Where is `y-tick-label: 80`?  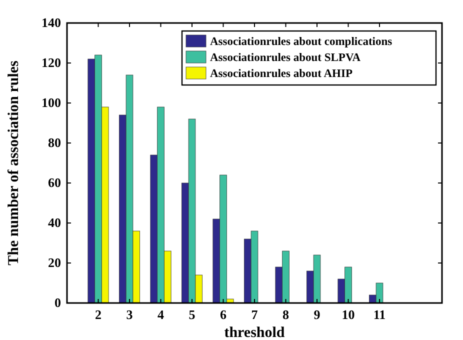
y-tick-label: 80 is located at coordinates (54, 142).